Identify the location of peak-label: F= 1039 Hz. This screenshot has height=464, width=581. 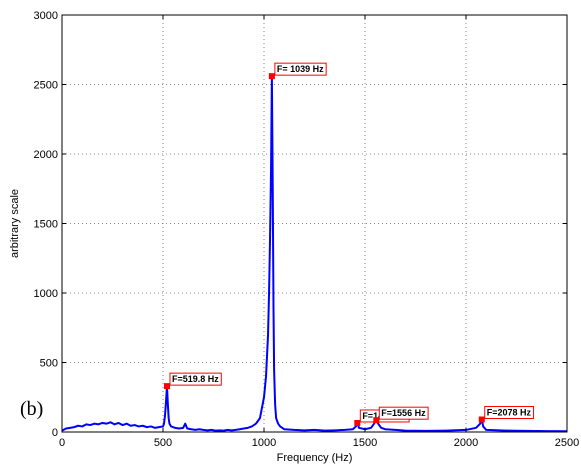
(300, 69).